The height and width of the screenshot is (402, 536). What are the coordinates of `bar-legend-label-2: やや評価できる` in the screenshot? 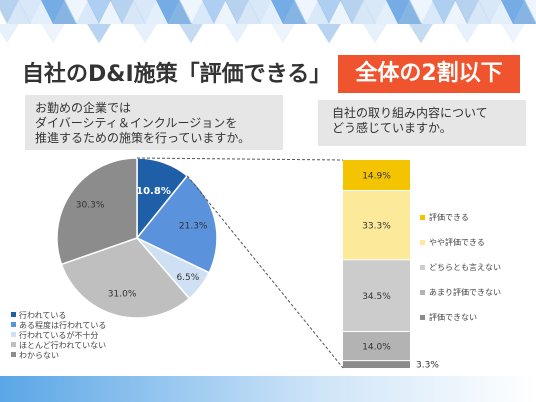 It's located at (457, 242).